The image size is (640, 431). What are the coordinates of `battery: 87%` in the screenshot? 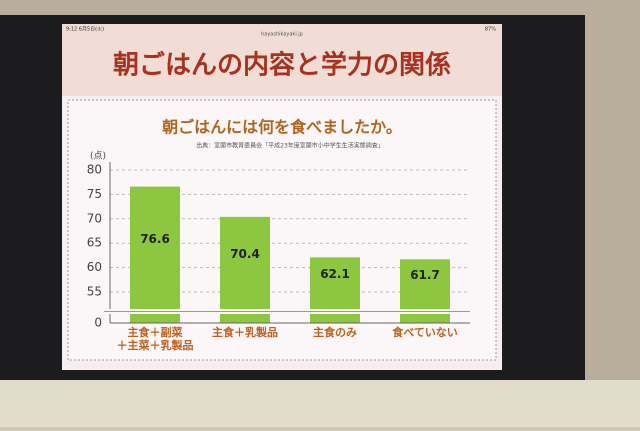 It's located at (490, 30).